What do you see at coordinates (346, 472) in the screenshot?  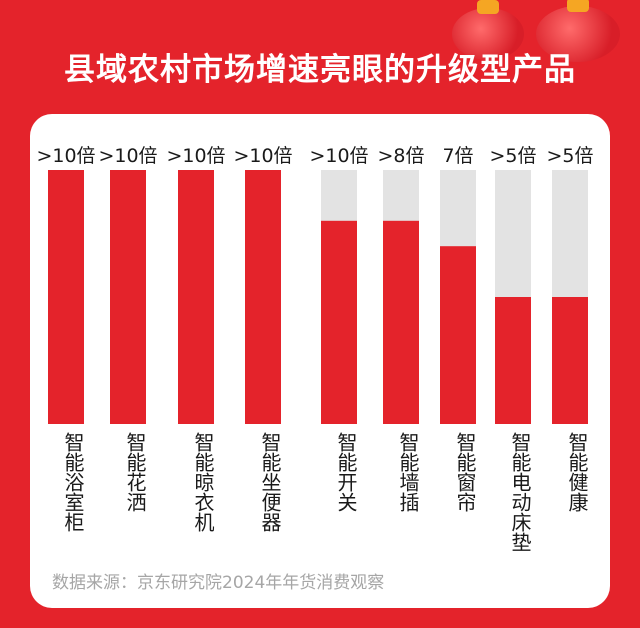 I see `category-label: 智能开关` at bounding box center [346, 472].